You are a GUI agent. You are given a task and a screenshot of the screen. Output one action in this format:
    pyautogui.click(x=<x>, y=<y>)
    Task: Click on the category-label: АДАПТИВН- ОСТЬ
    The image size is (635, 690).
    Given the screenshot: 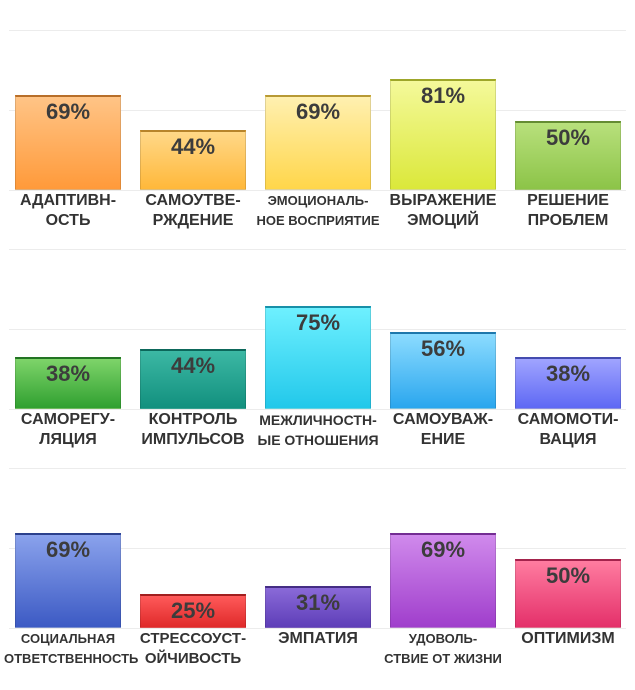 What is the action you would take?
    pyautogui.click(x=68, y=211)
    